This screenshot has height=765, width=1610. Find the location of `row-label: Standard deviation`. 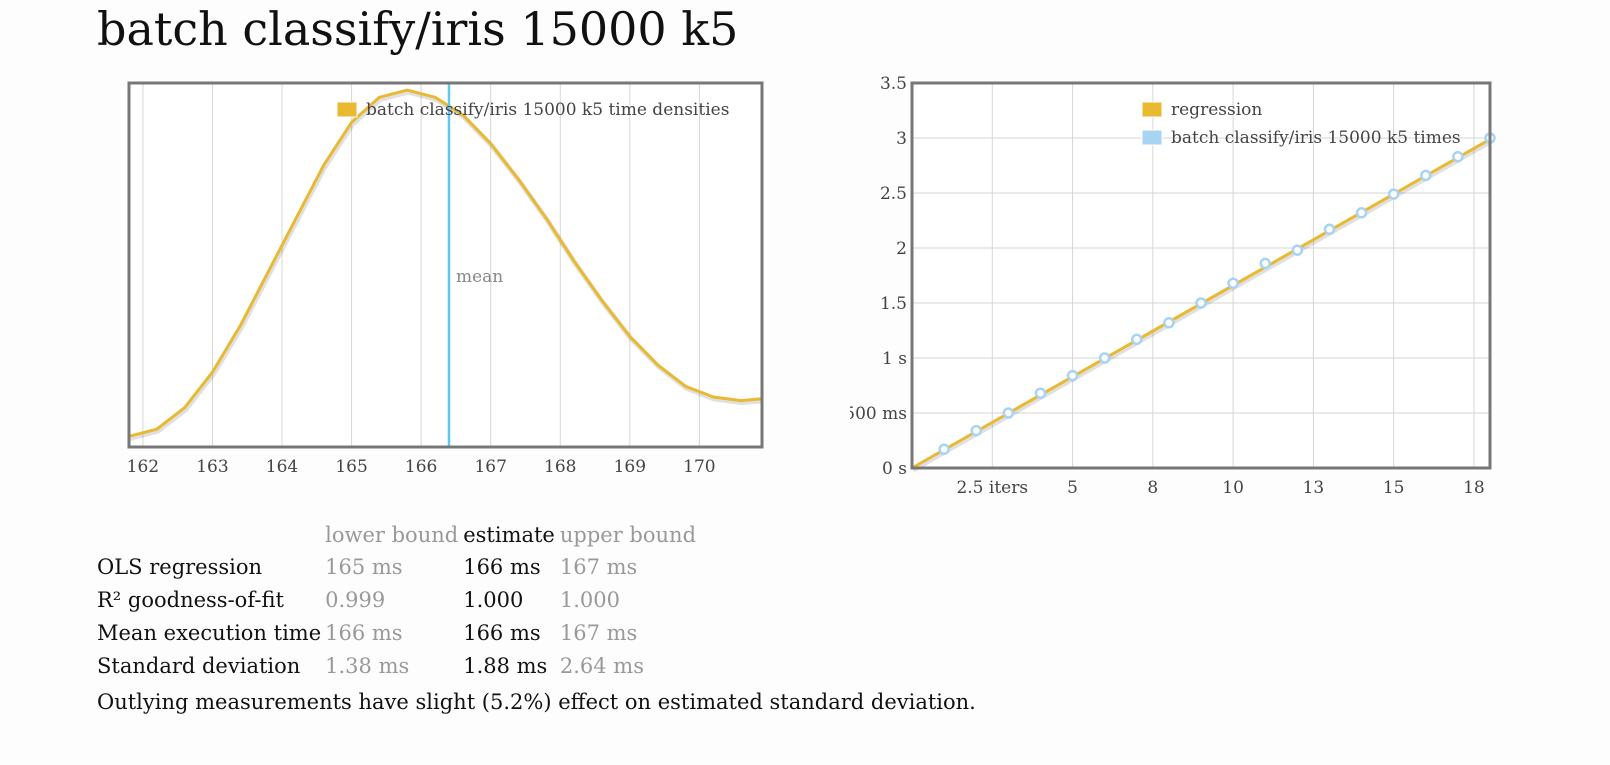

row-label: Standard deviation is located at coordinates (199, 665).